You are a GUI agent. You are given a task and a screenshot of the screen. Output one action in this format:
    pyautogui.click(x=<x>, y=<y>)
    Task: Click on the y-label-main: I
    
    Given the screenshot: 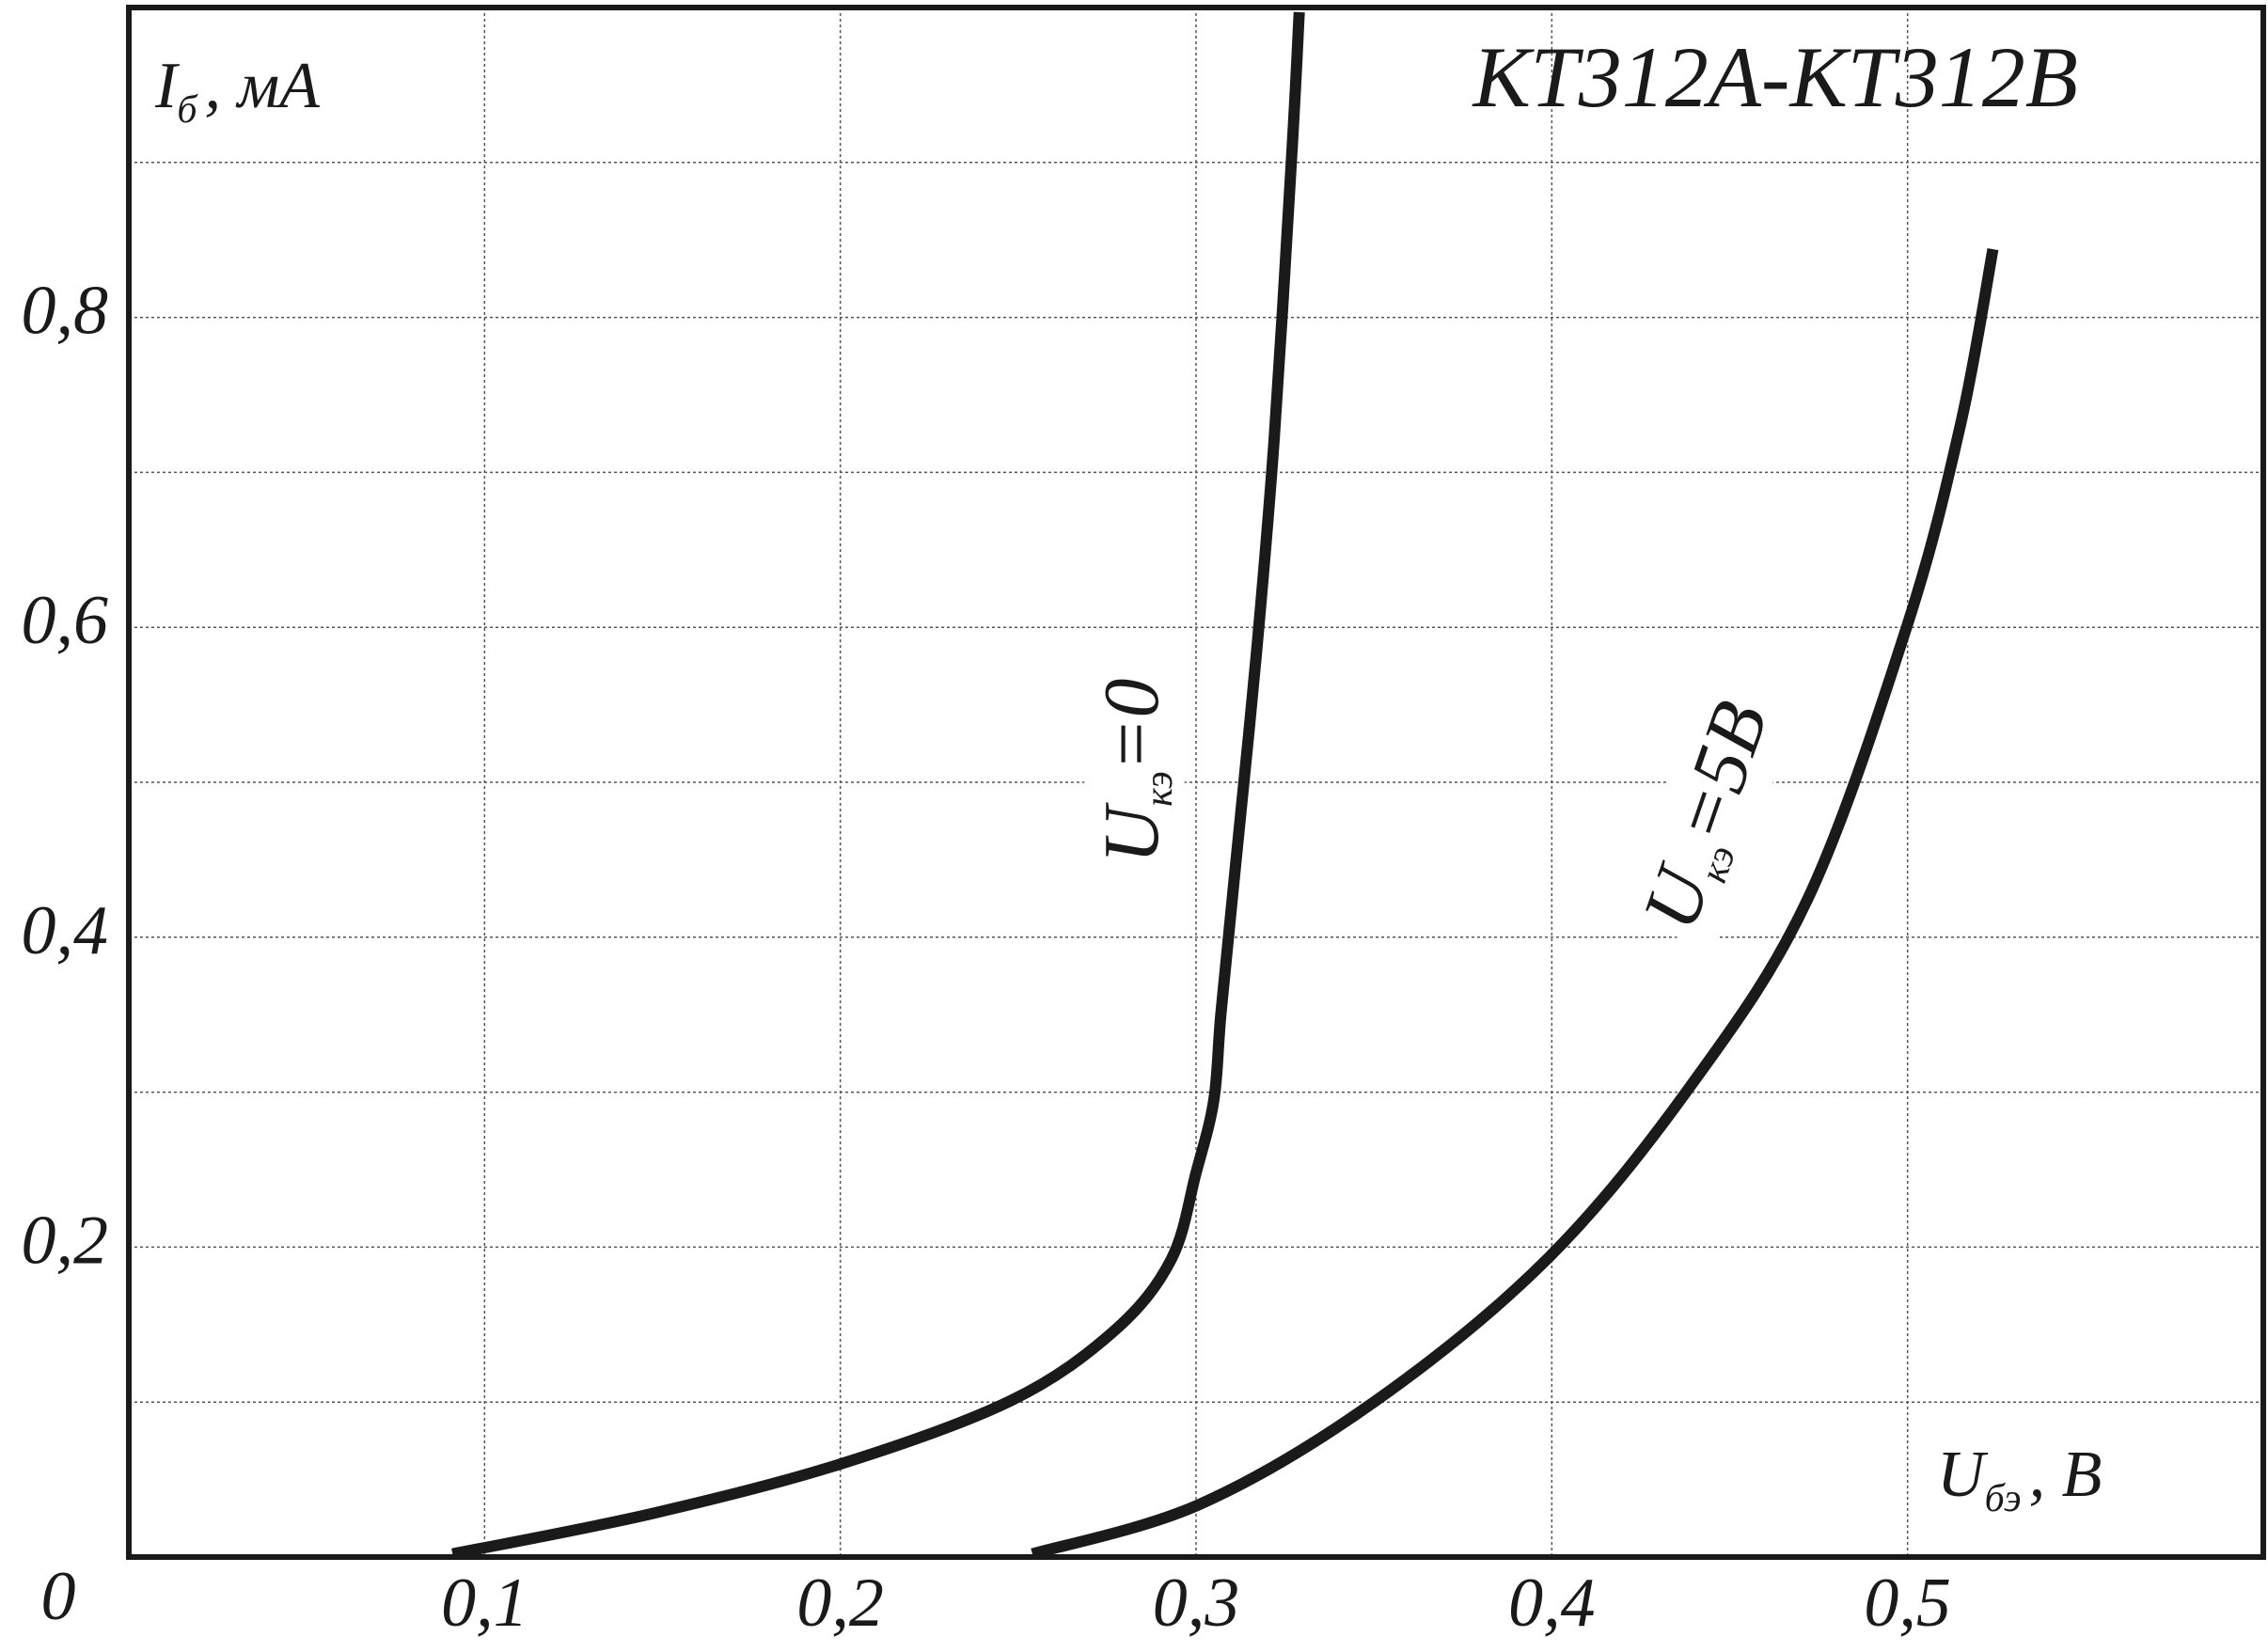 What is the action you would take?
    pyautogui.click(x=167, y=86)
    